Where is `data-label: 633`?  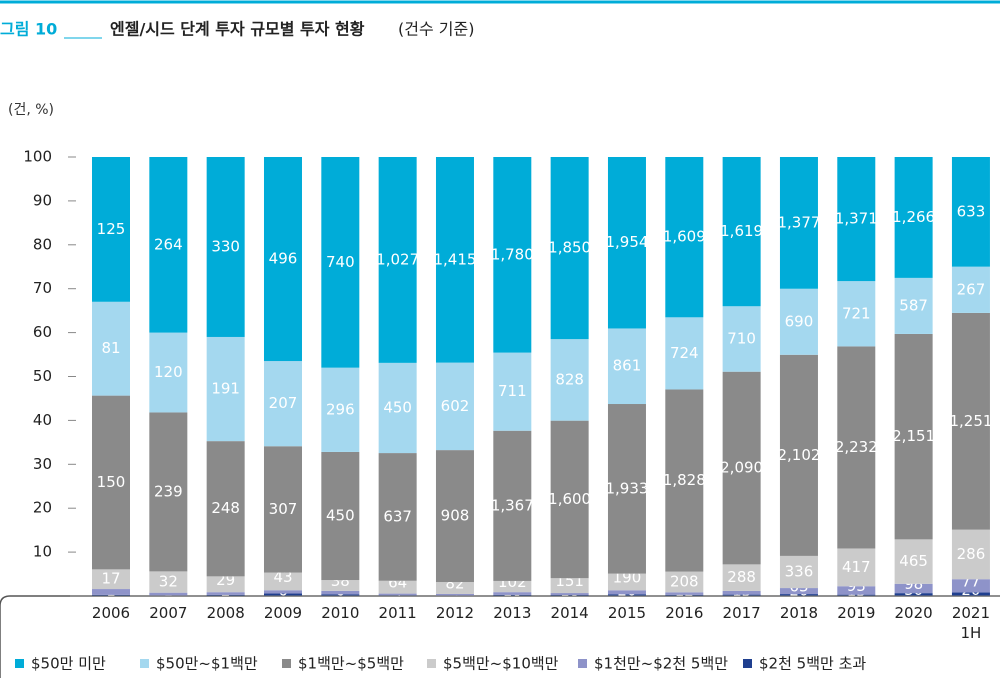 data-label: 633 is located at coordinates (971, 211).